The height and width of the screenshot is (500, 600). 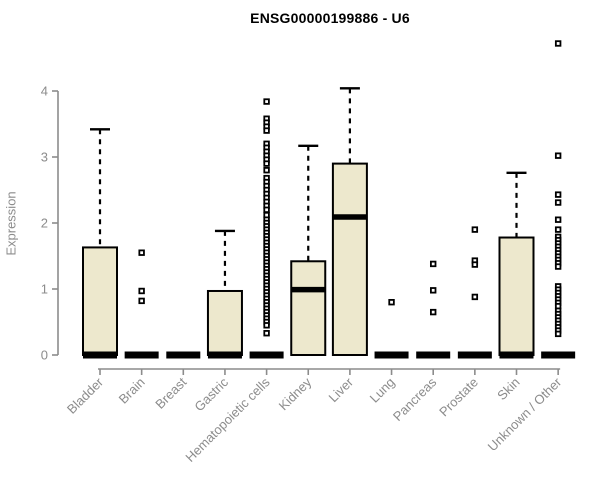 I want to click on box-bladder, so click(x=100, y=301).